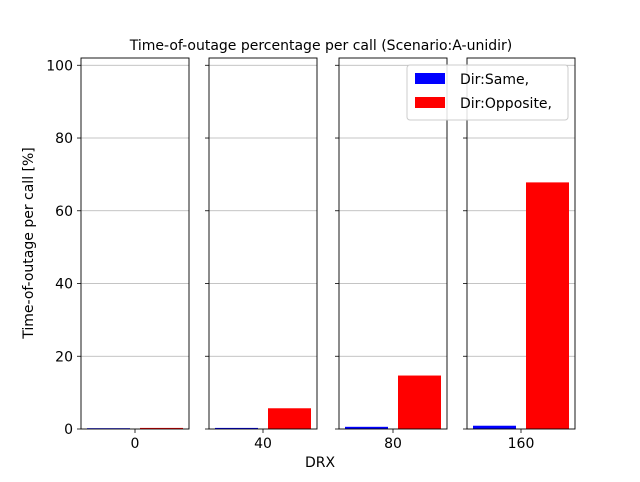 Image resolution: width=640 pixels, height=482 pixels. I want to click on panel-160: 160, so click(519, 254).